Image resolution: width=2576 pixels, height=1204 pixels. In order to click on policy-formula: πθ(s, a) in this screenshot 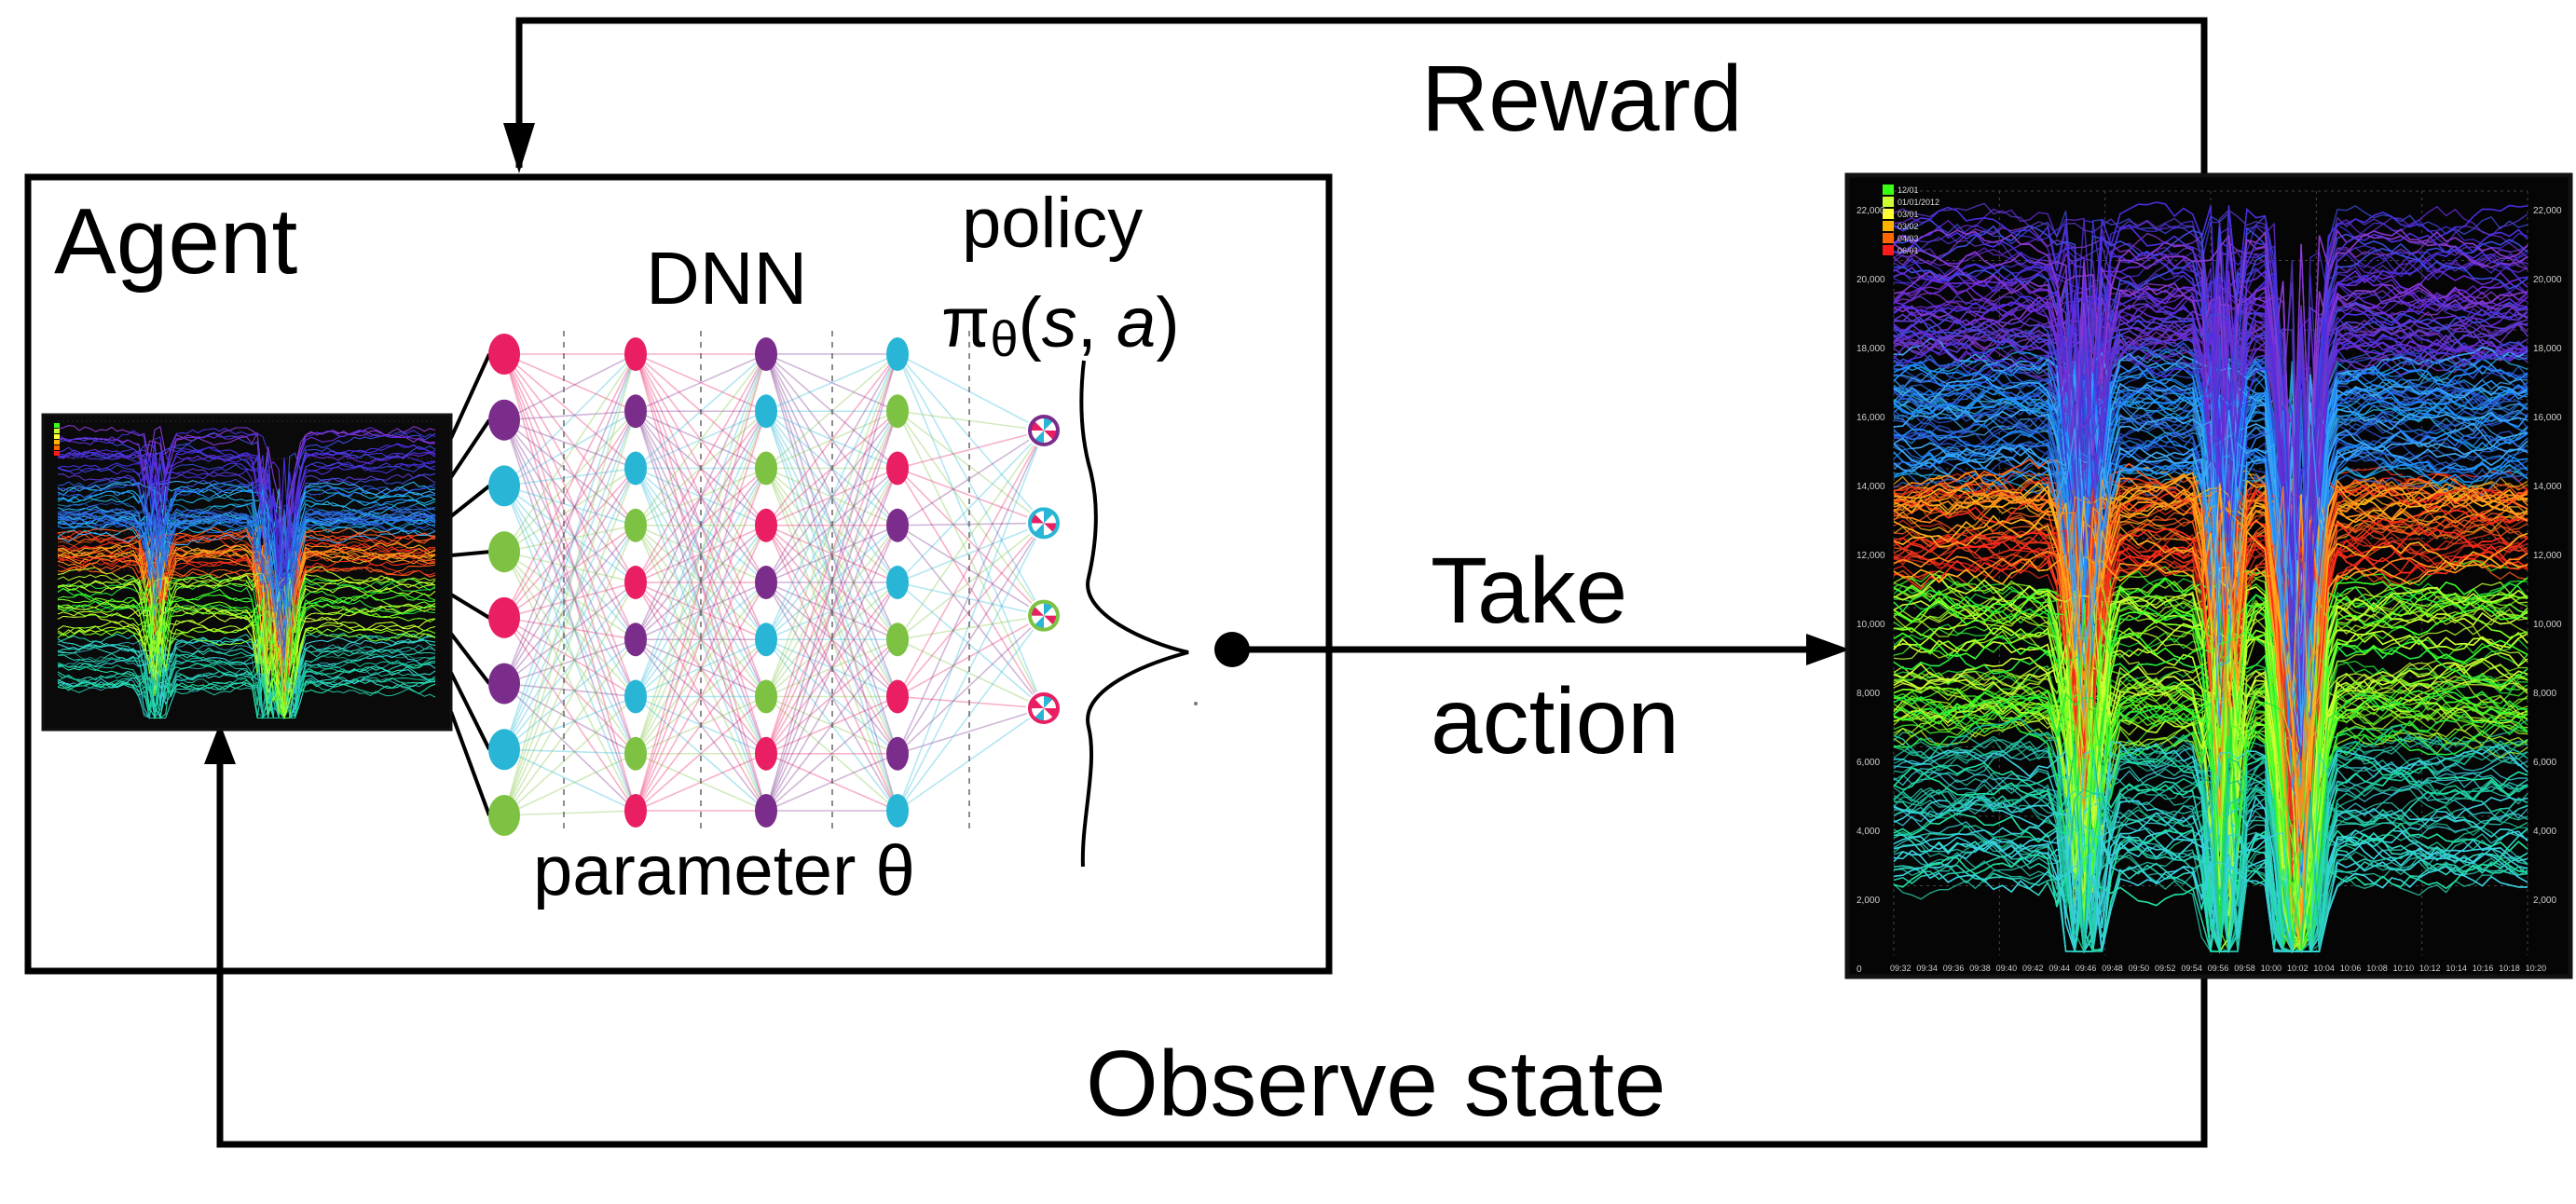, I will do `click(1060, 325)`.